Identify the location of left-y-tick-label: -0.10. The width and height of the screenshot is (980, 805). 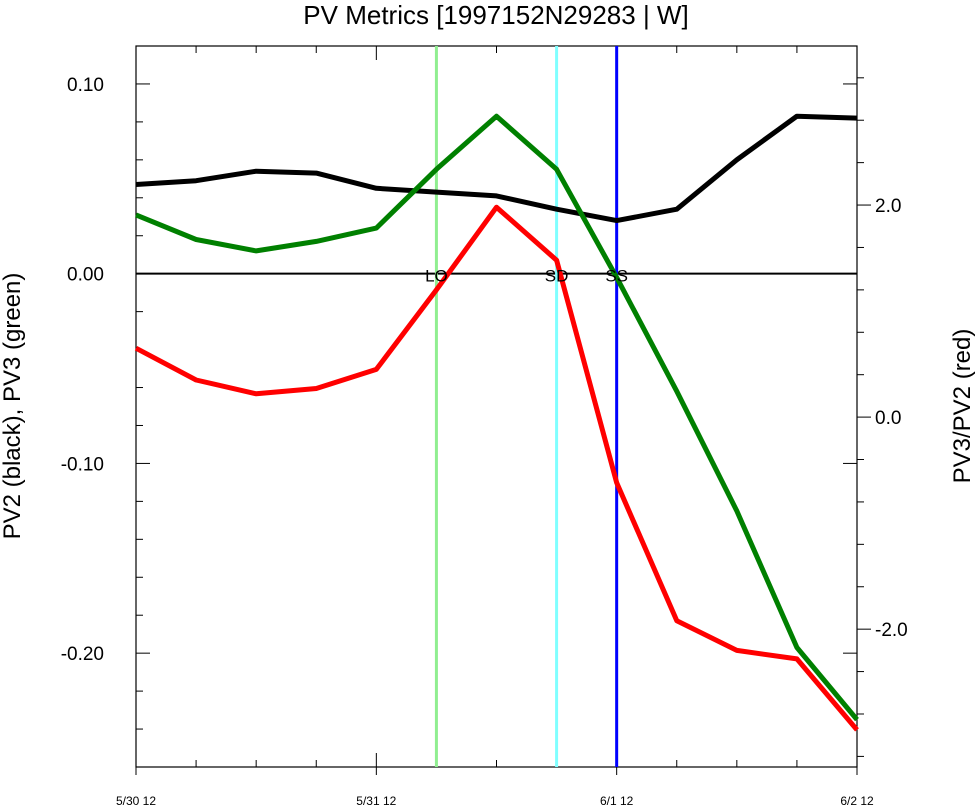
(82, 464).